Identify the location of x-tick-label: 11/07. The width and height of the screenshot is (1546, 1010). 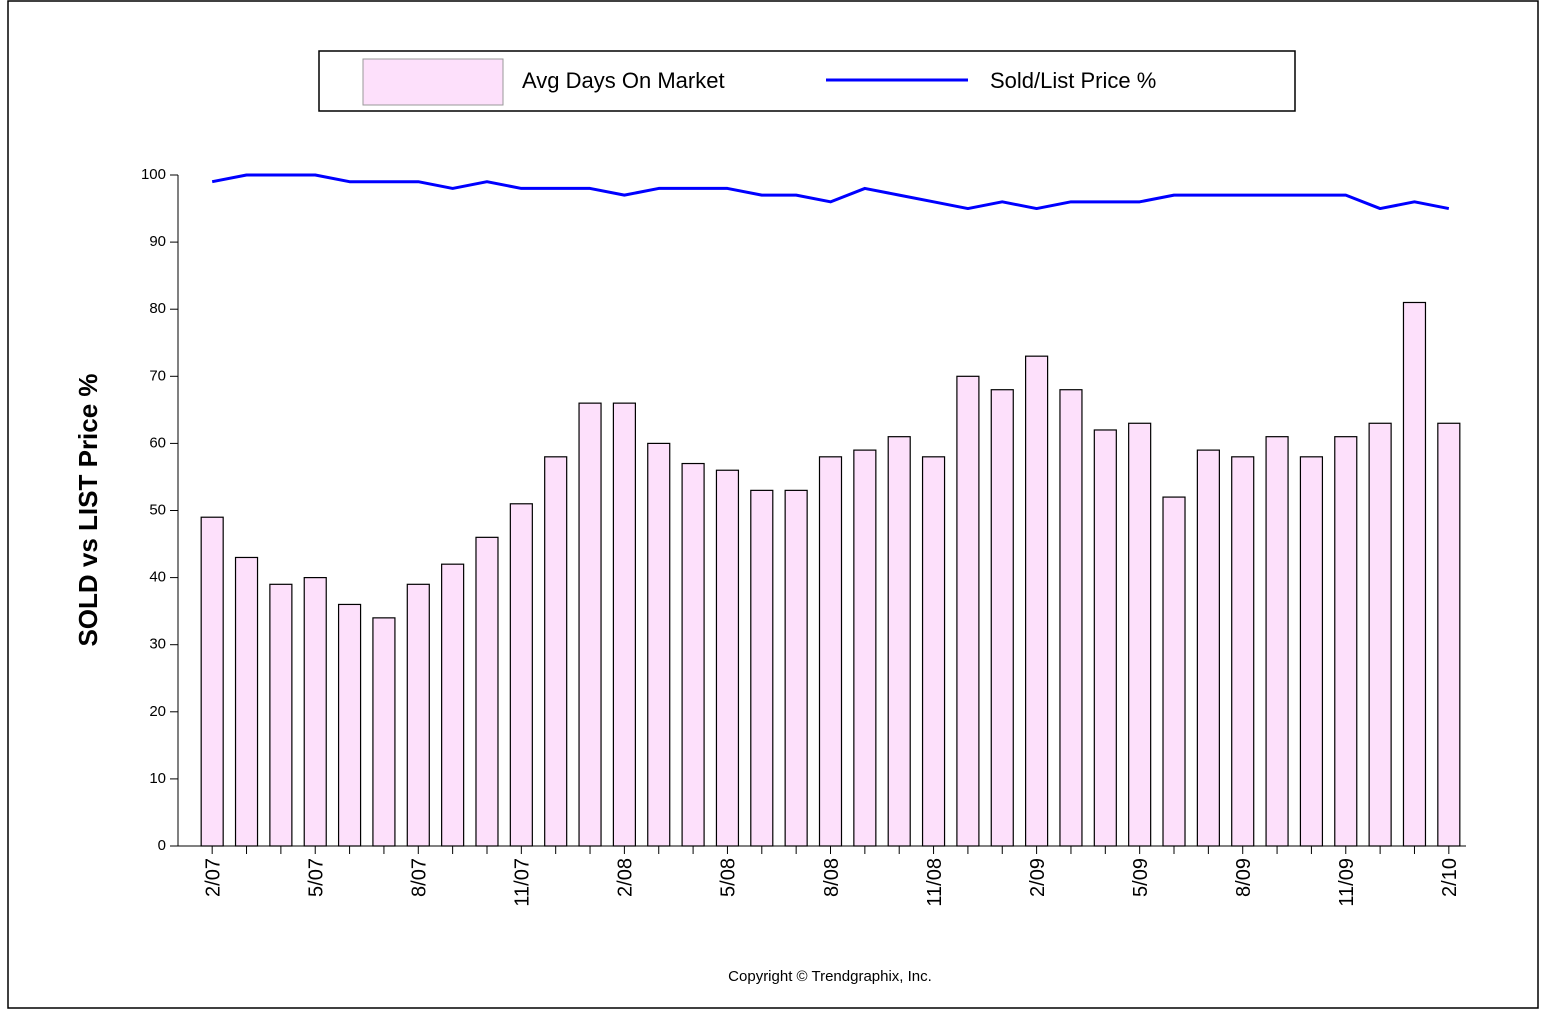
(523, 882).